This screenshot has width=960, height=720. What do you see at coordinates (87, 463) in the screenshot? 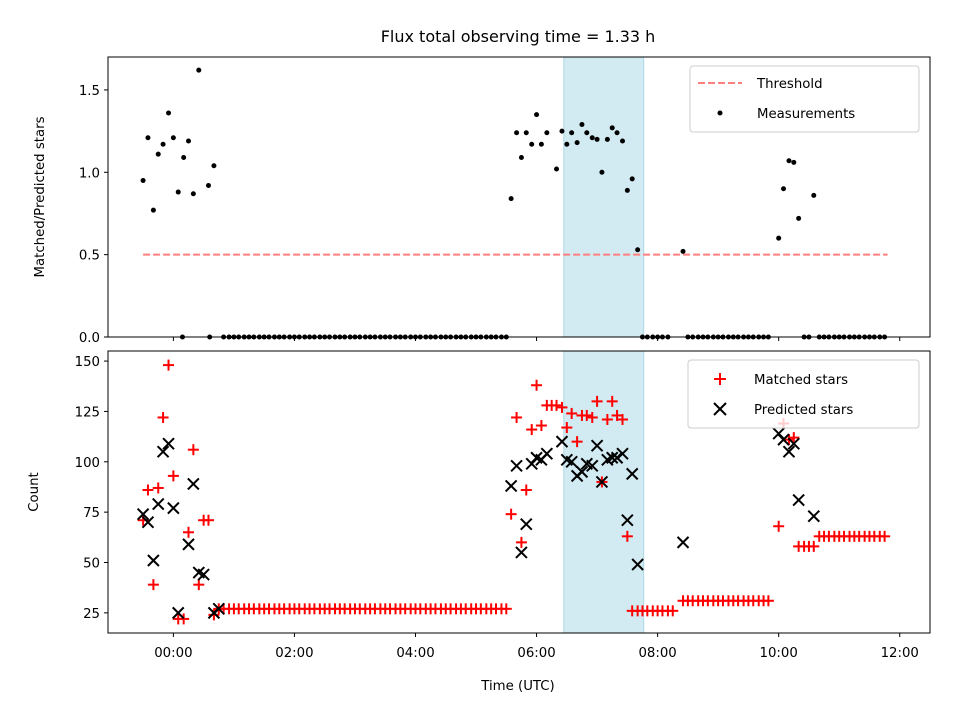
I see `bottom-y-tick-label: 100` at bounding box center [87, 463].